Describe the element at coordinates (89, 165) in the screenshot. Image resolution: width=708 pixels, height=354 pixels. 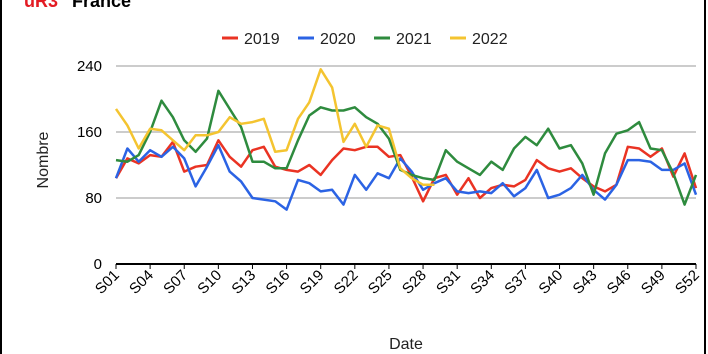
I see `y-axis-ticks: 0 80 160 240` at that location.